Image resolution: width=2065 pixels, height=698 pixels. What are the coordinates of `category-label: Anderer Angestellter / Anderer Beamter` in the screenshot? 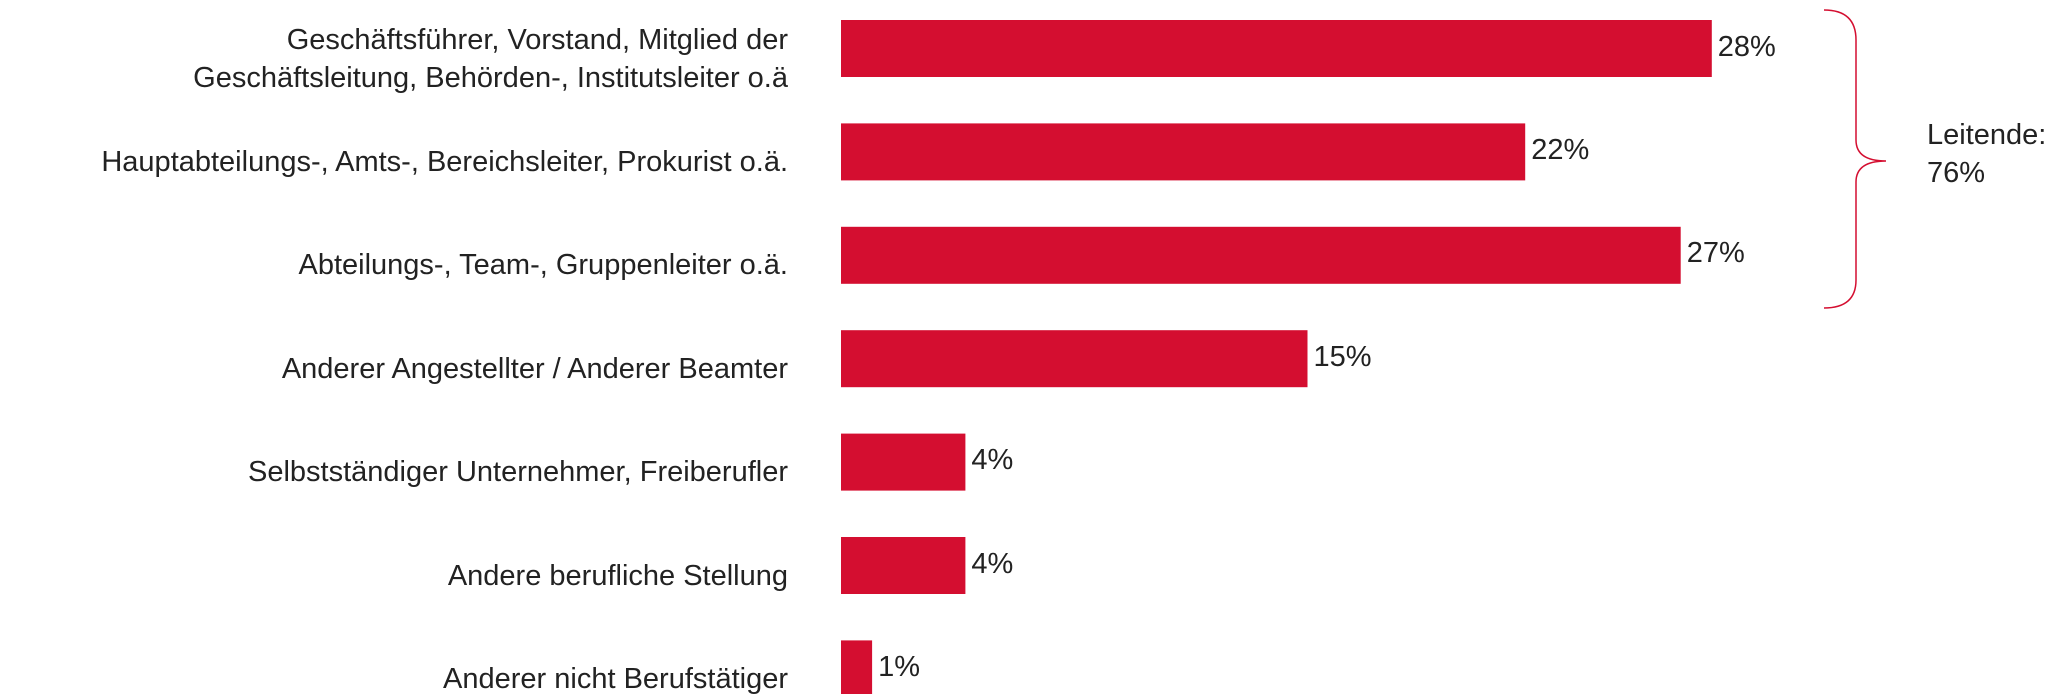 It's located at (534, 368).